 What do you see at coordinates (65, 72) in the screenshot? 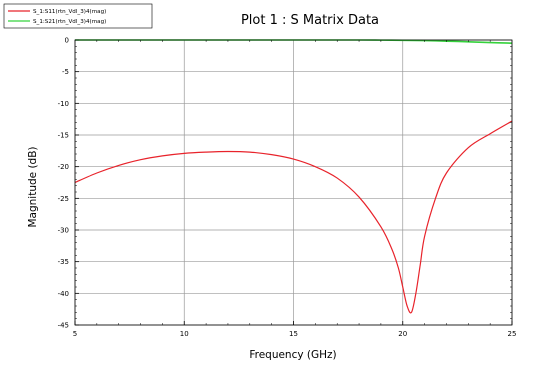
I see `y-tick-label: -5` at bounding box center [65, 72].